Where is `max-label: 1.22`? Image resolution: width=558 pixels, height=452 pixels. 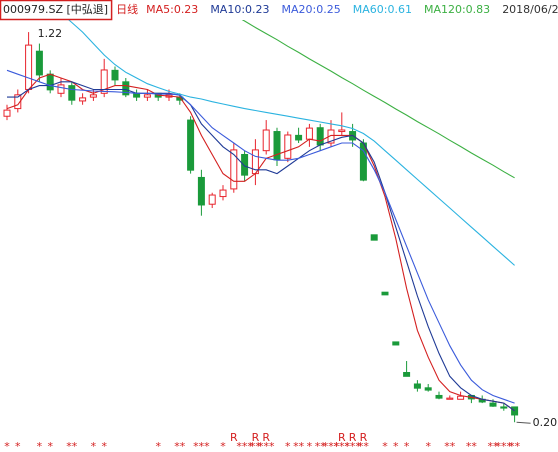 max-label: 1.22 is located at coordinates (50, 33).